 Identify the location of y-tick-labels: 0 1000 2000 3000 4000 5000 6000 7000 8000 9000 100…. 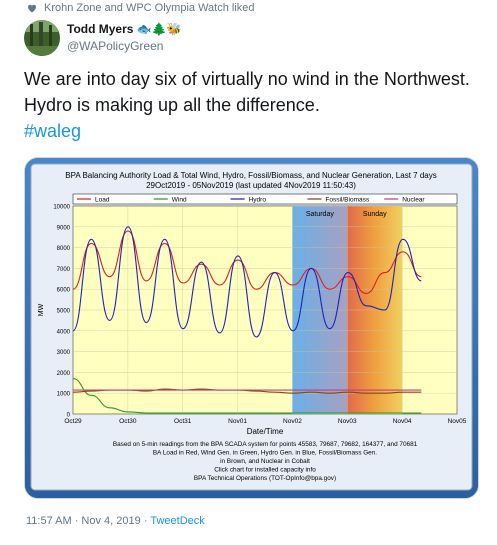
(61, 312).